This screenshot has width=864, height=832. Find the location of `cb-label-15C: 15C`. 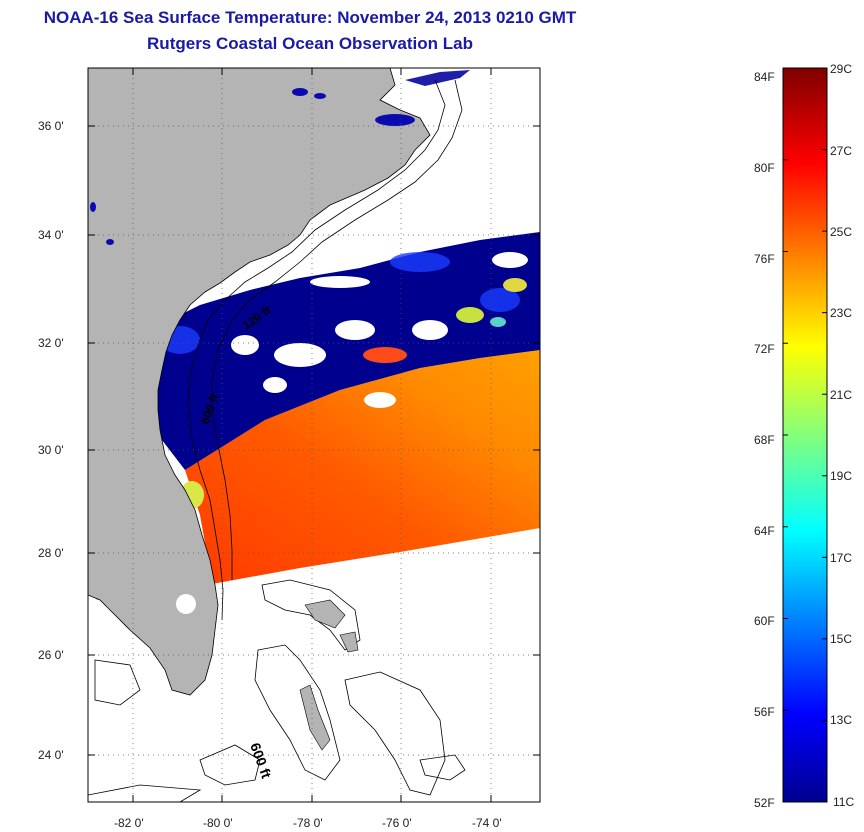

cb-label-15C: 15C is located at coordinates (841, 639).